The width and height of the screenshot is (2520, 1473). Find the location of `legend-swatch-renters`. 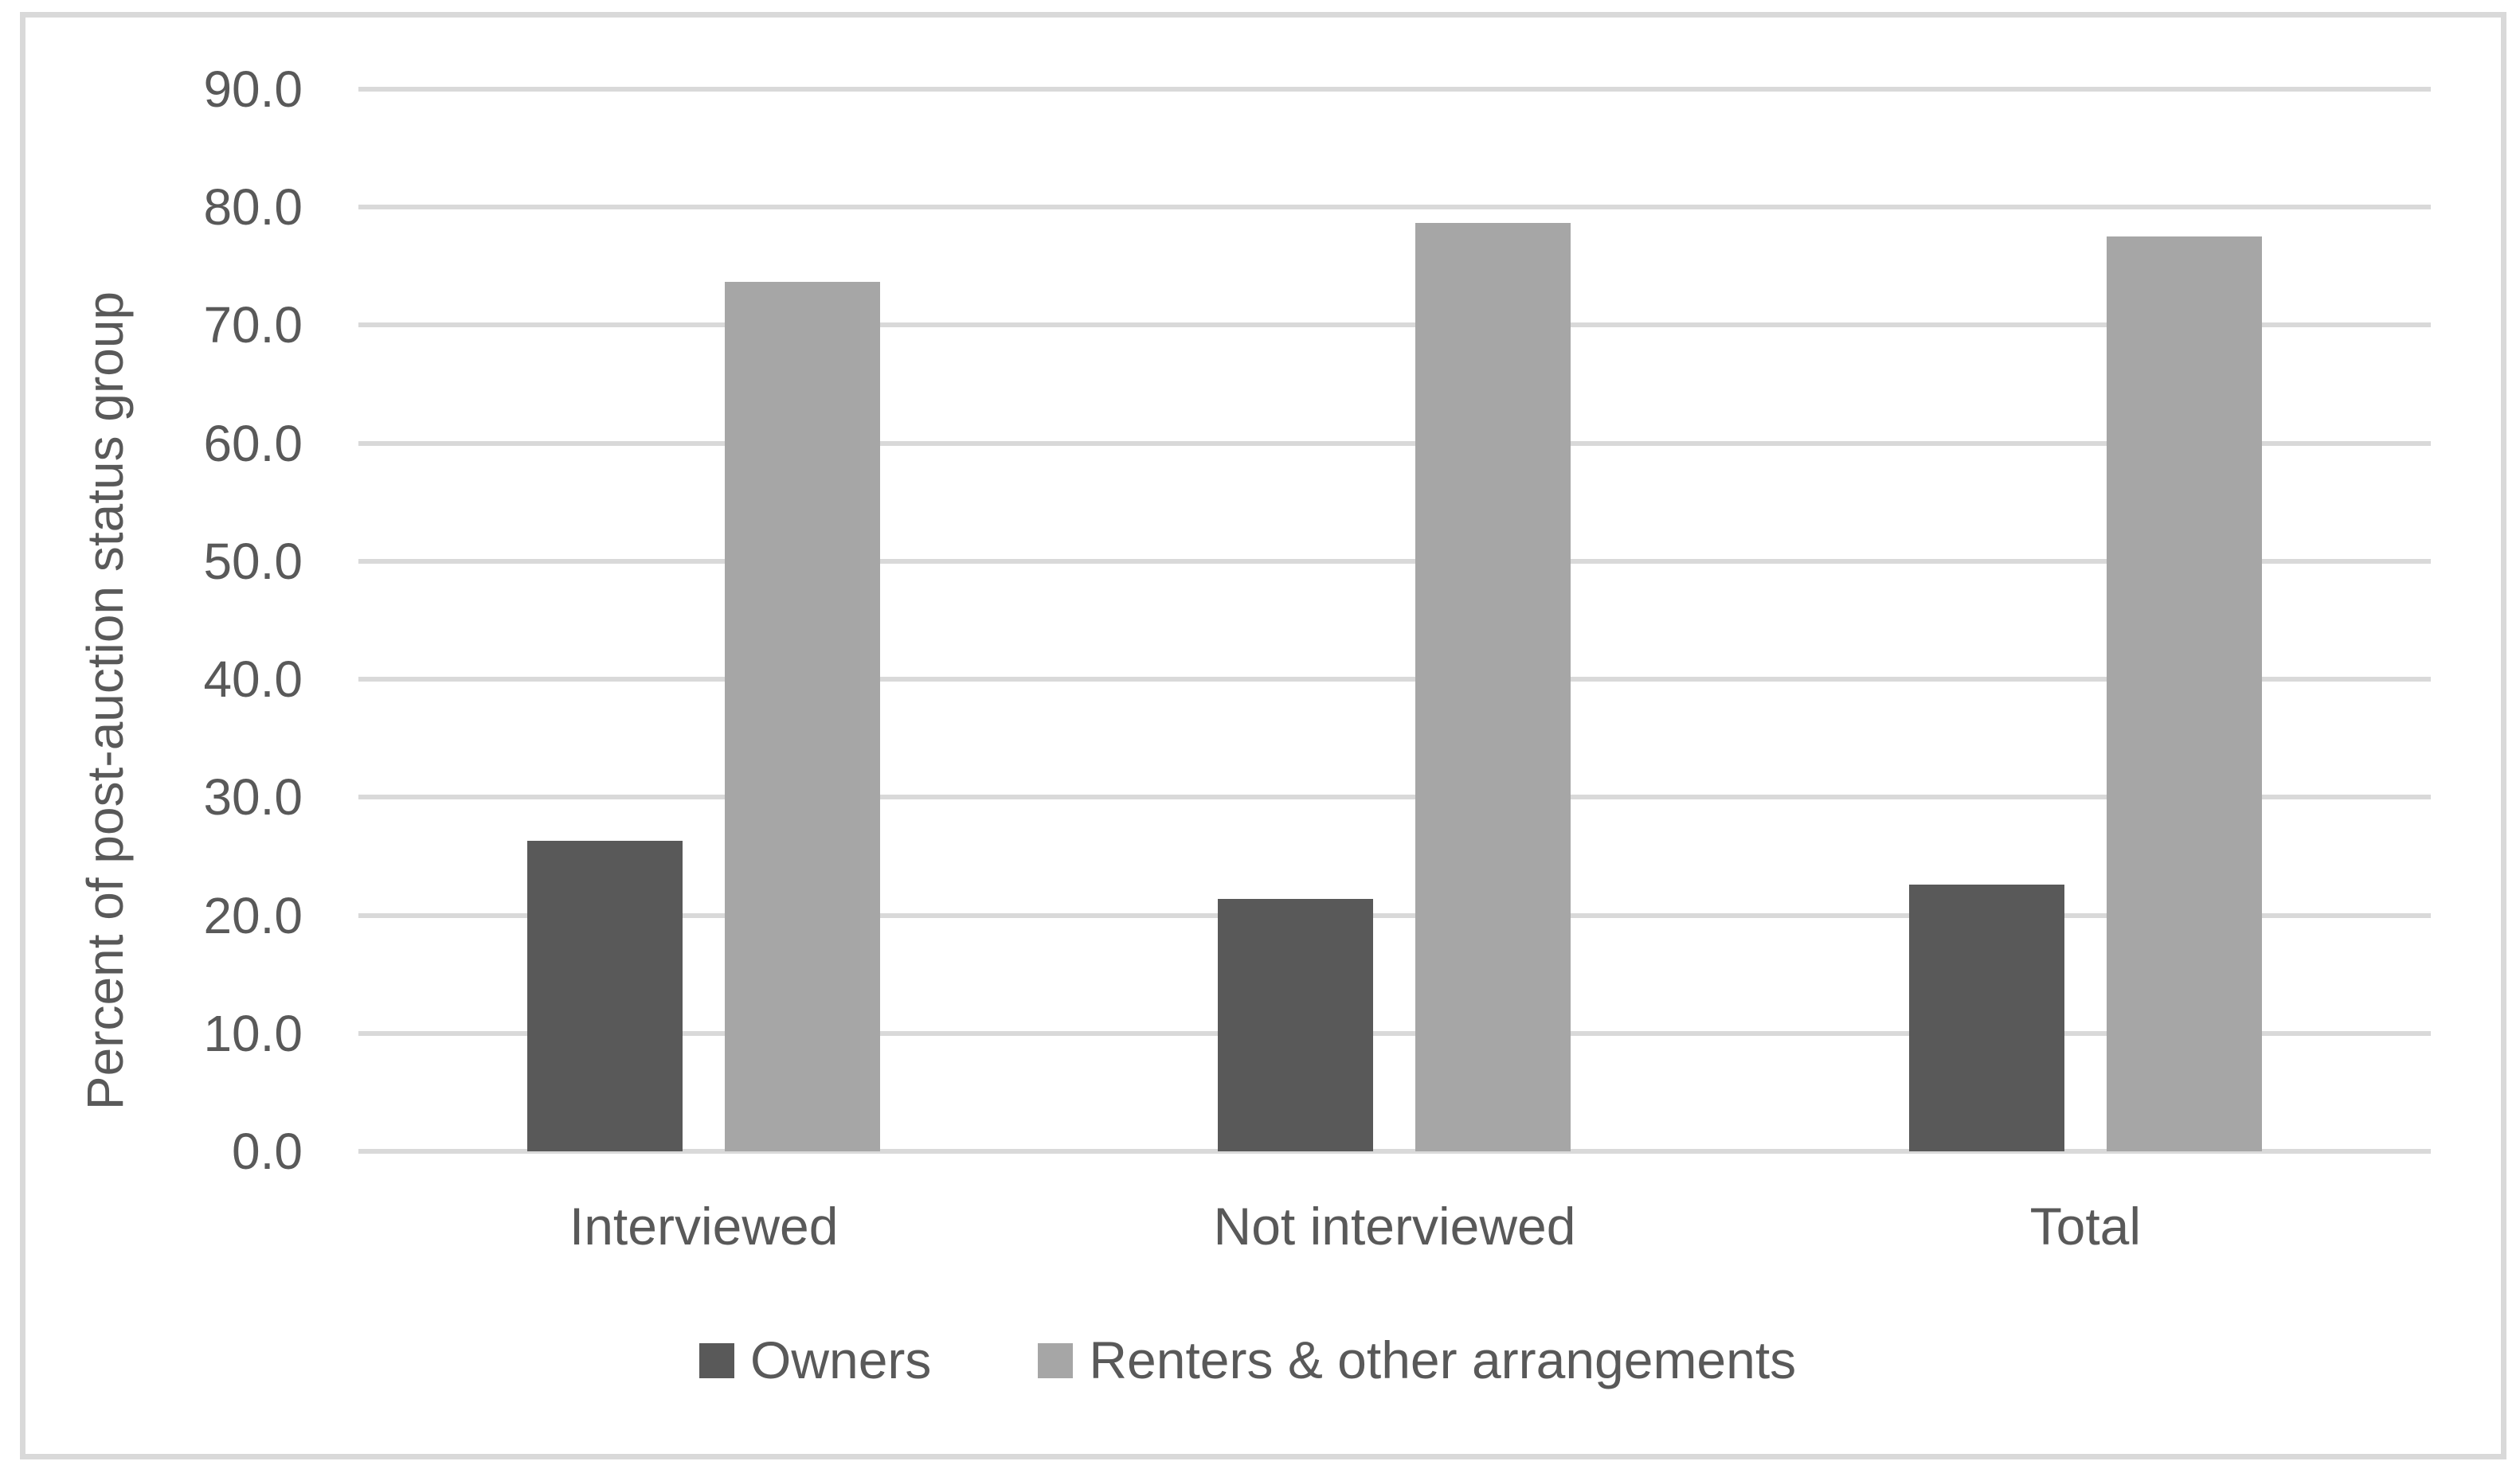

legend-swatch-renters is located at coordinates (1056, 1360).